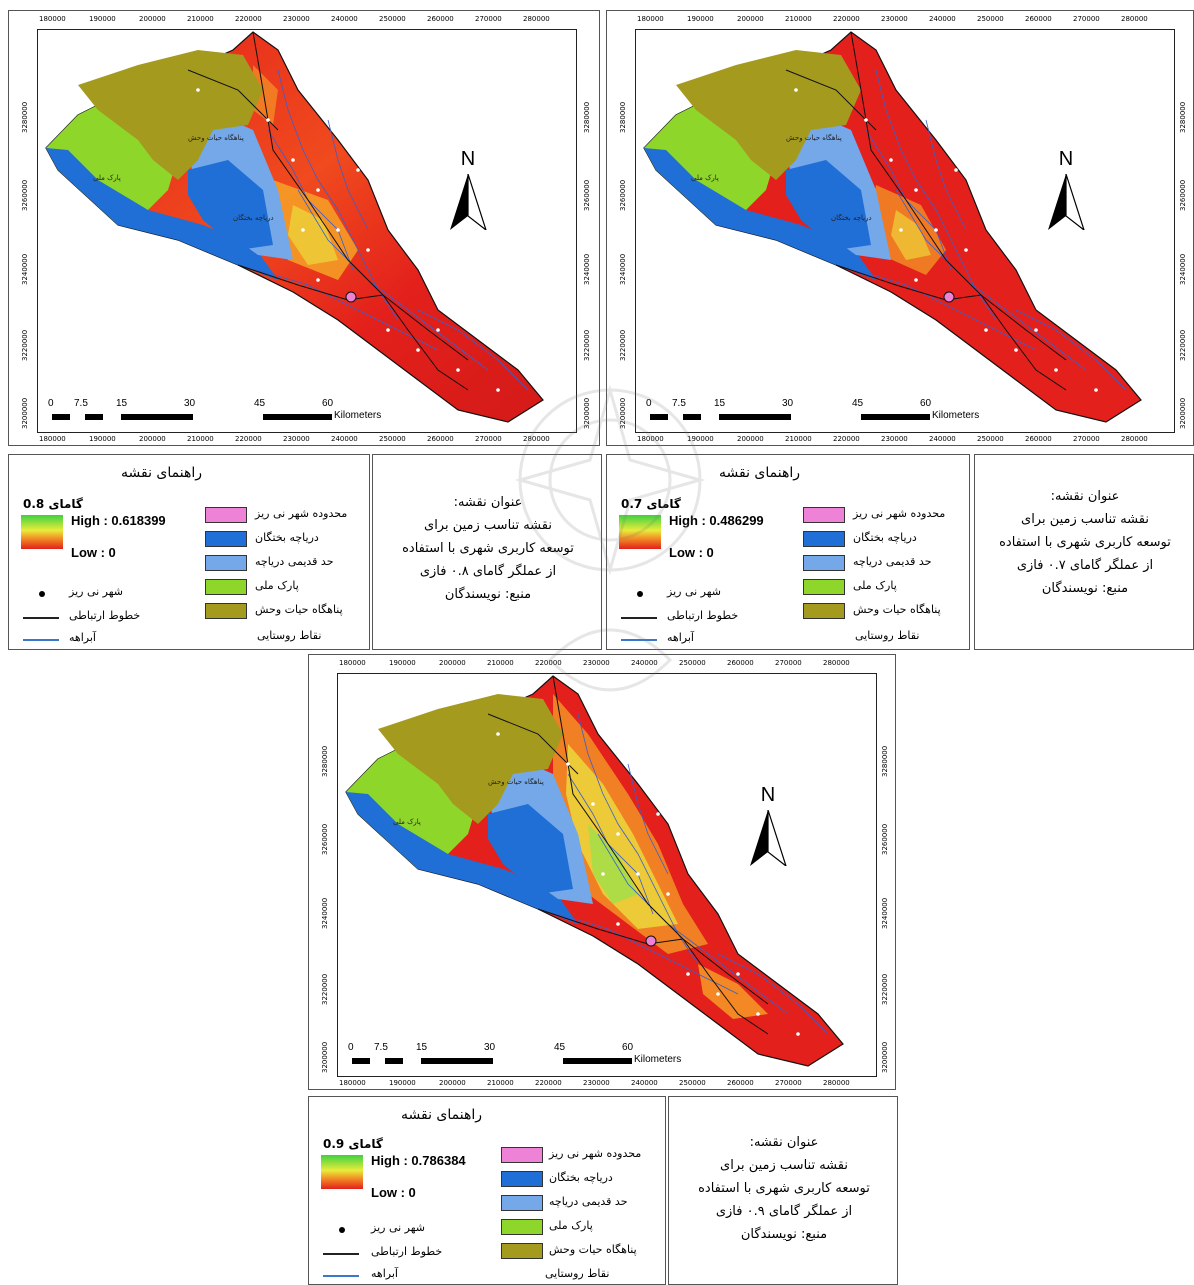 The width and height of the screenshot is (1194, 1285). Describe the element at coordinates (716, 520) in the screenshot. I see `high-value: High : 0.486299` at that location.